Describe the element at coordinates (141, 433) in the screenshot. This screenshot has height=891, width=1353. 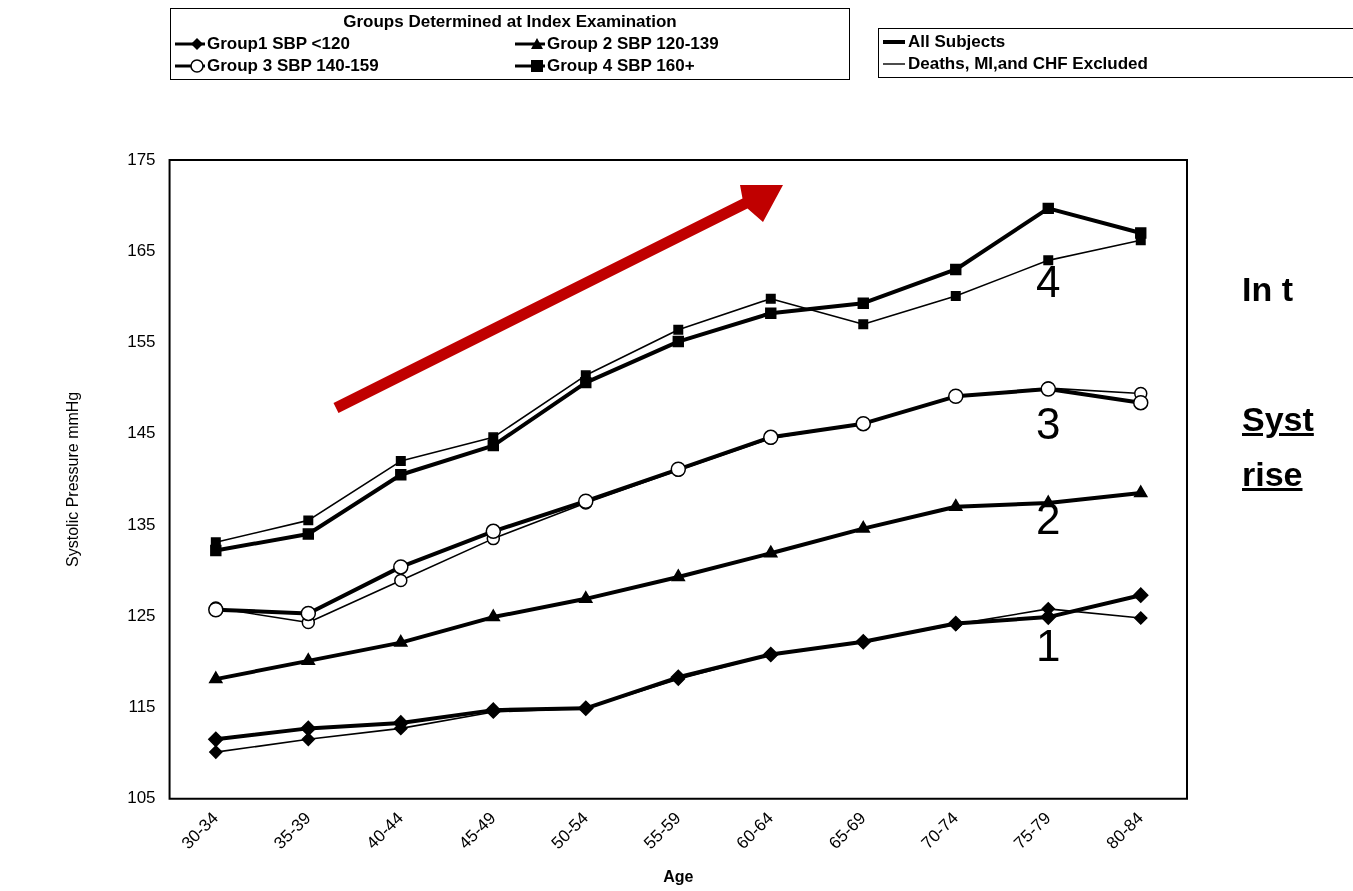
I see `y-tick-label: 145` at that location.